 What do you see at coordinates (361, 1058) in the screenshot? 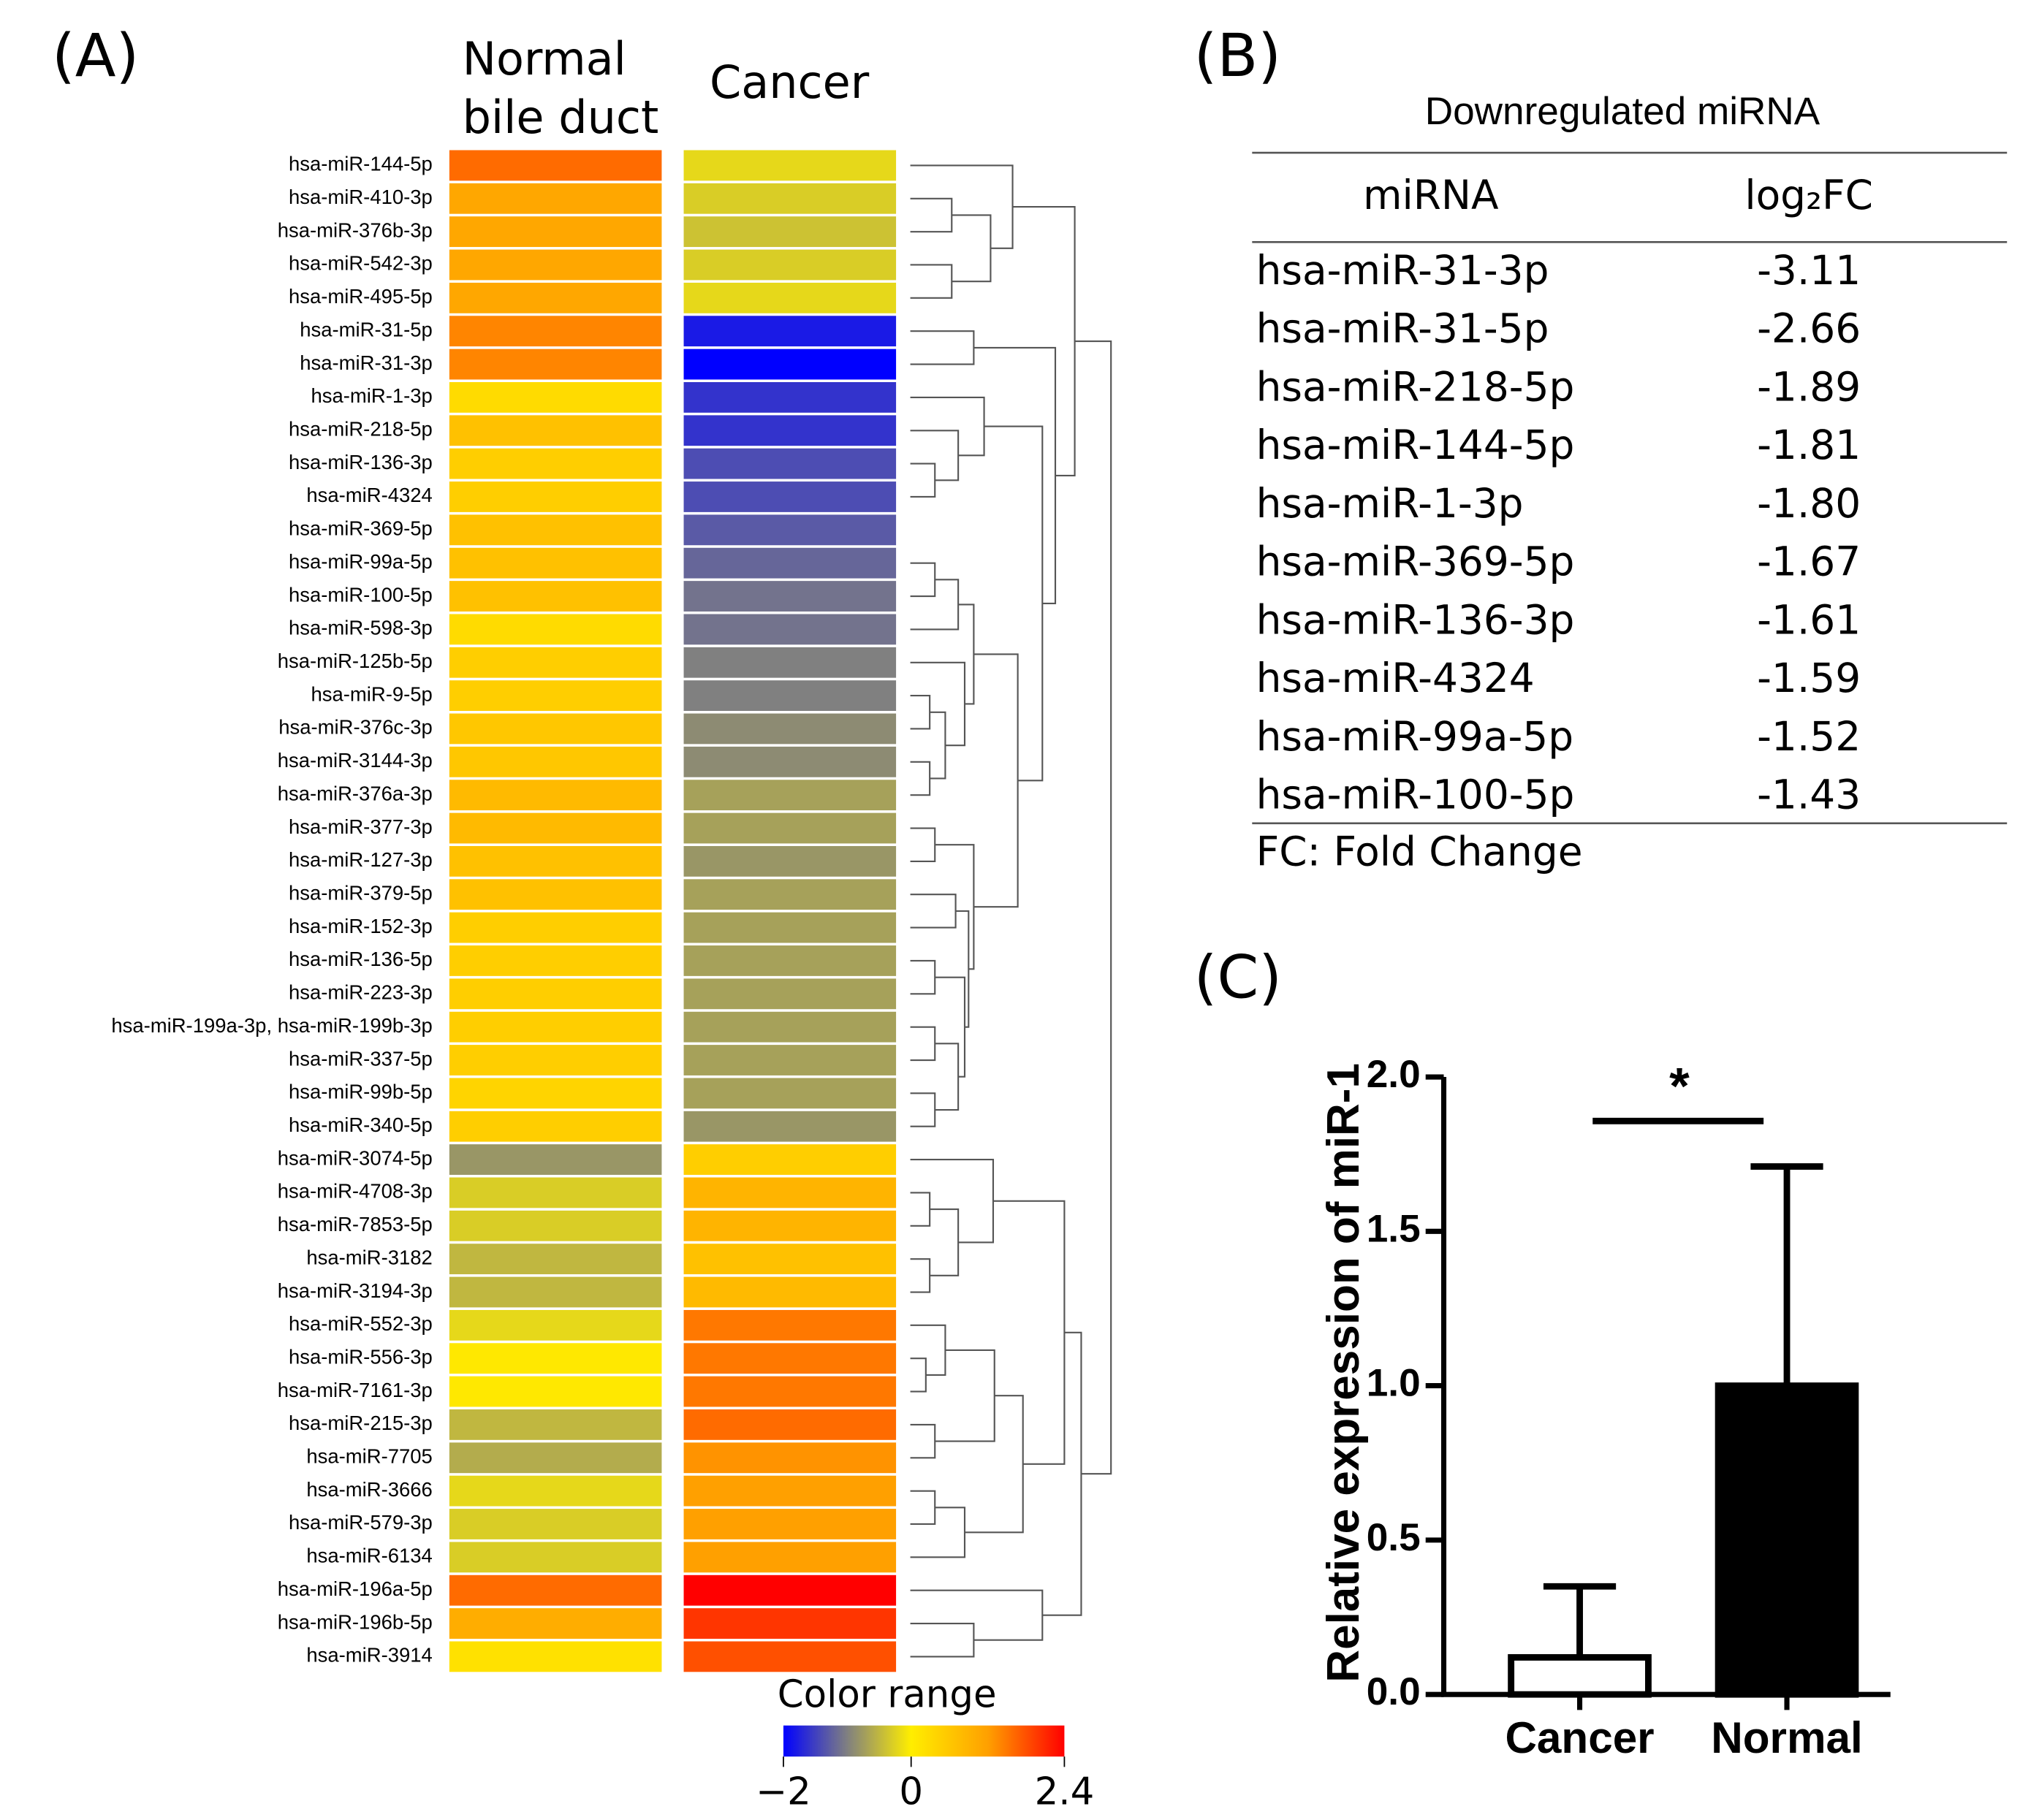
I see `row-label: hsa-miR-337-5p` at bounding box center [361, 1058].